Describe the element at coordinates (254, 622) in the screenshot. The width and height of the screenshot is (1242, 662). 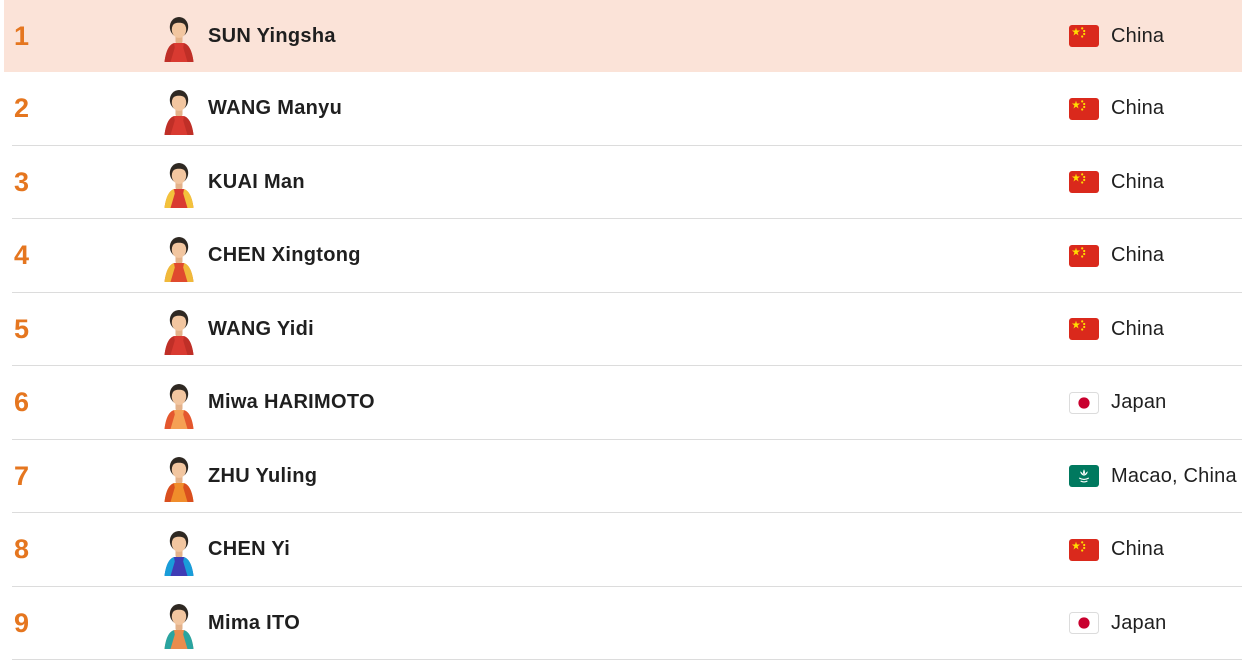
I see `player-name: Mima ITO` at that location.